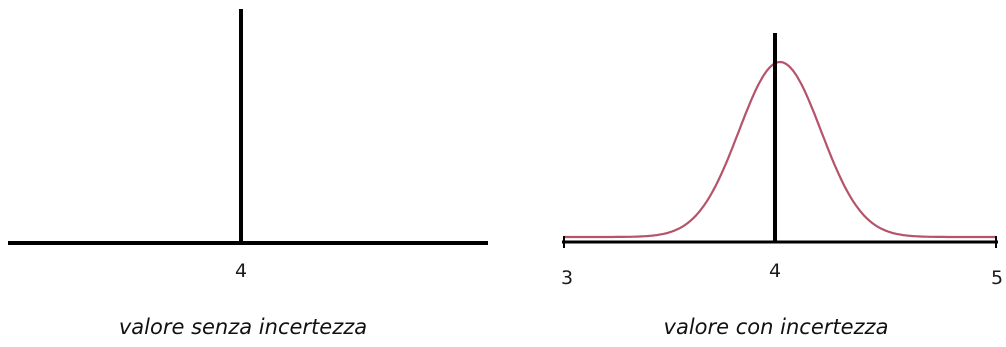  Describe the element at coordinates (997, 278) in the screenshot. I see `right-tick-label-5: 5` at that location.